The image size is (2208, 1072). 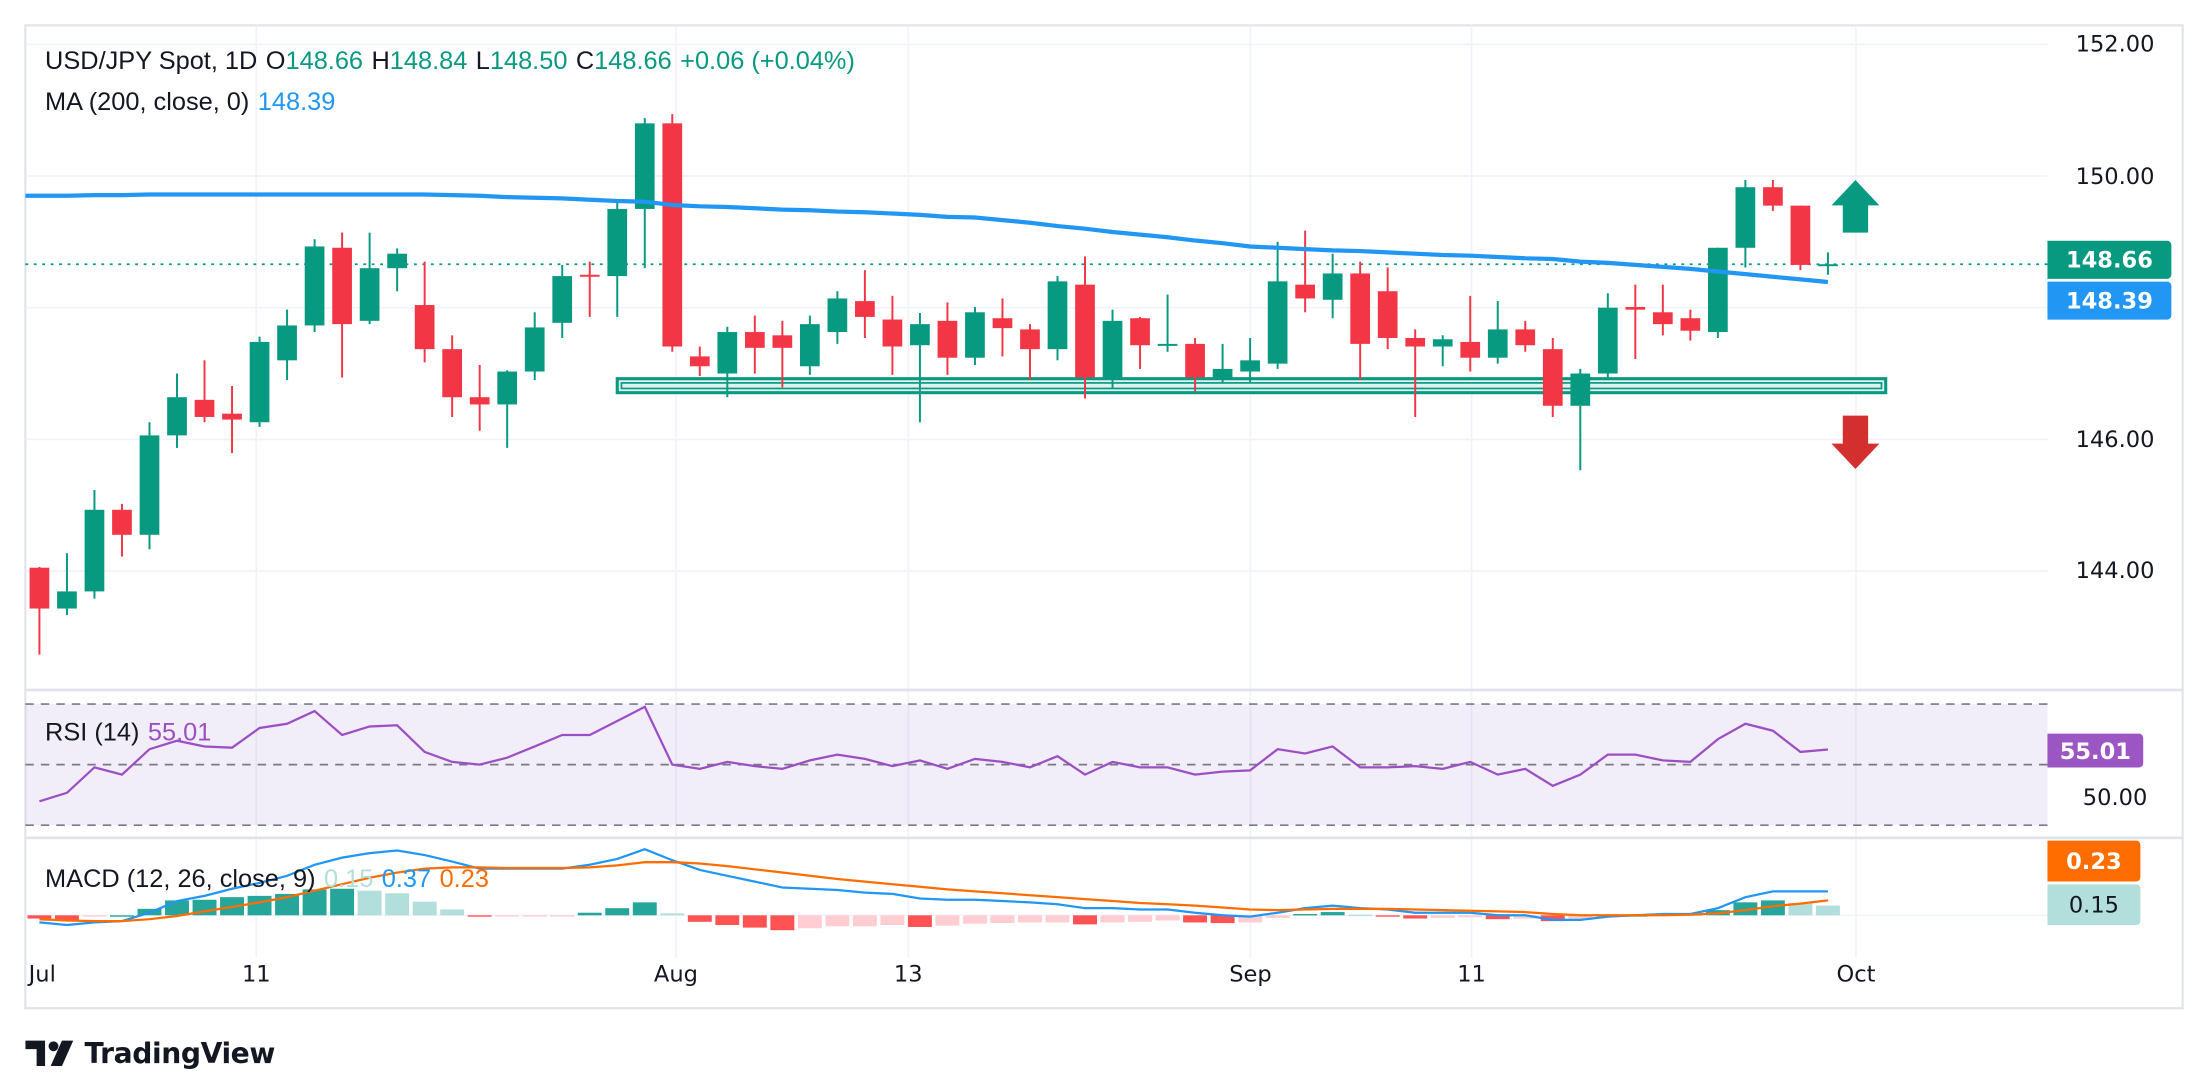 I want to click on last-price-badge: 148.66, so click(x=2109, y=259).